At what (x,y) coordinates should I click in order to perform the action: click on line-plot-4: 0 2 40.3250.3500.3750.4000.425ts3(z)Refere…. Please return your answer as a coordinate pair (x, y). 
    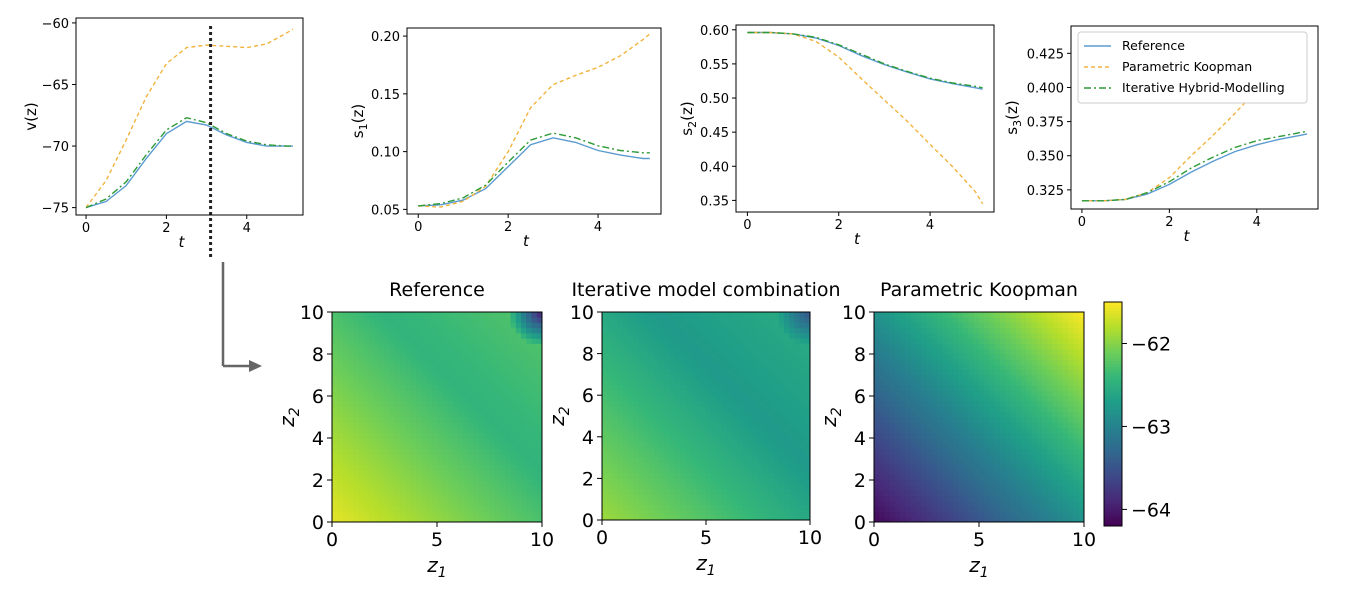
    Looking at the image, I should click on (1161, 135).